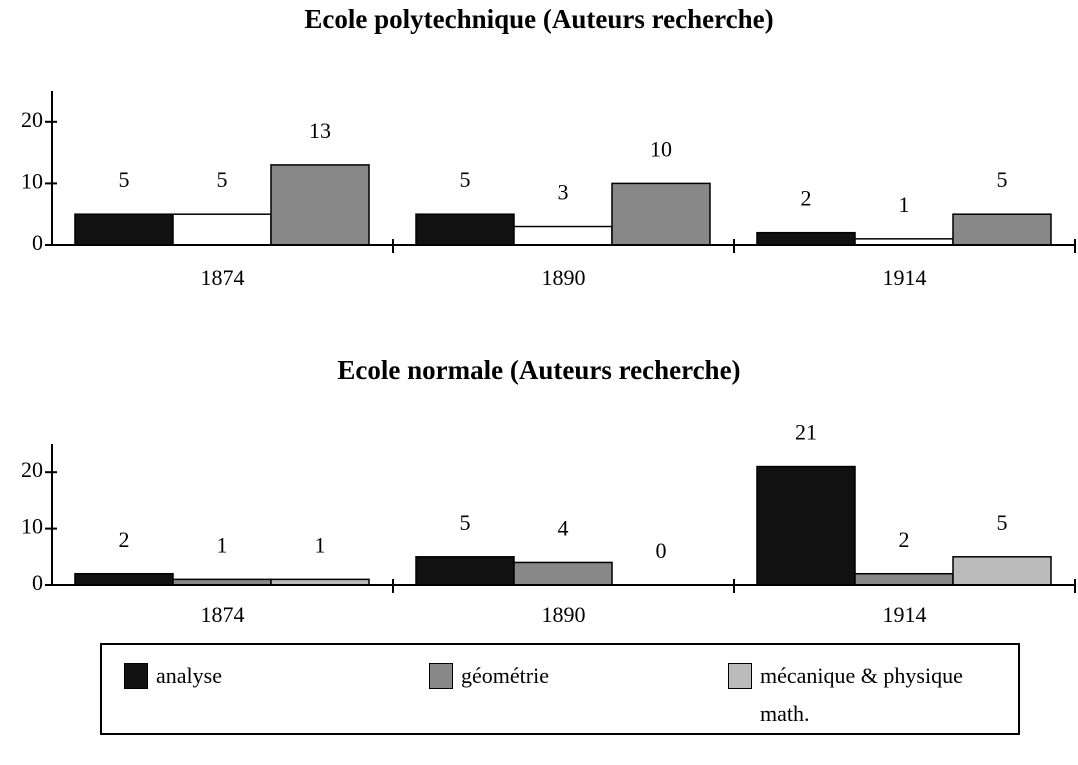 The image size is (1078, 765). I want to click on legend-item: géométrie, so click(545, 679).